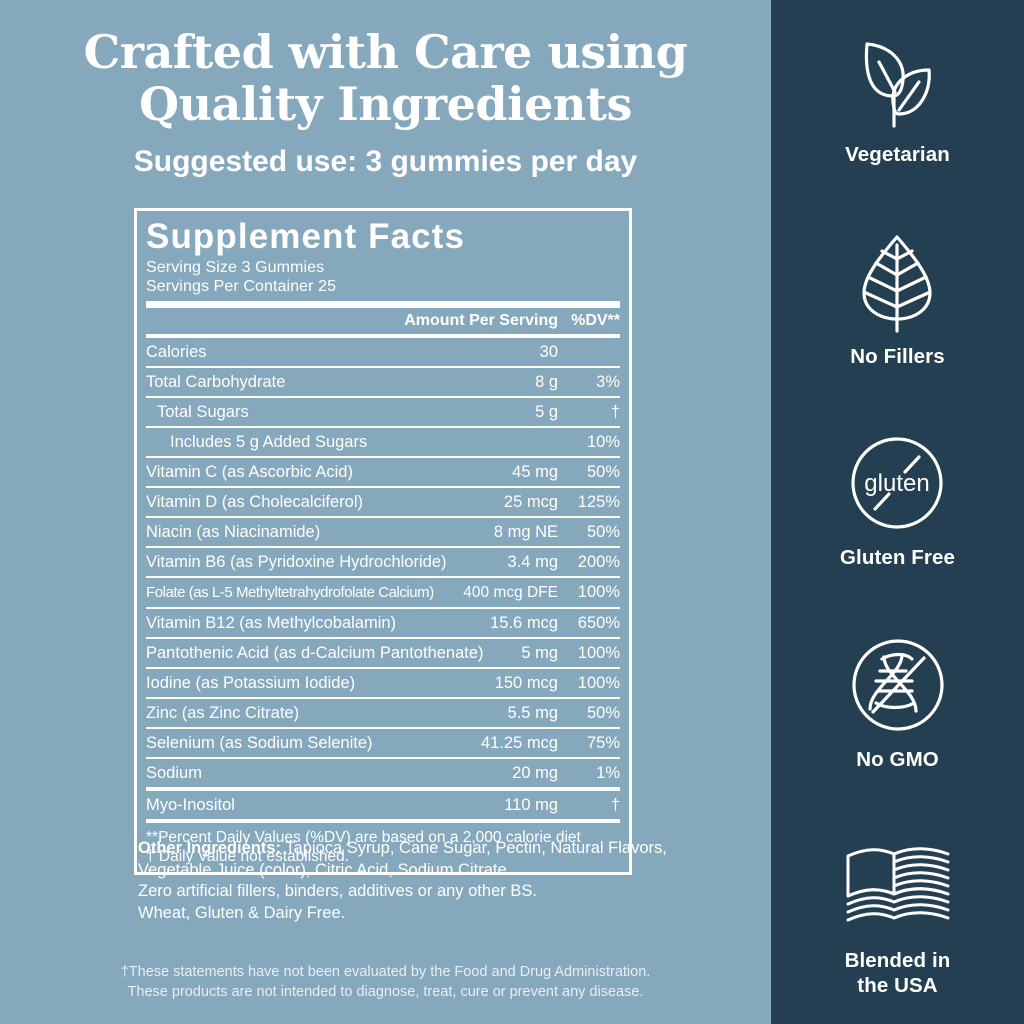 This screenshot has height=1024, width=1024. Describe the element at coordinates (608, 382) in the screenshot. I see `nutrient-daily-value: 3%` at that location.